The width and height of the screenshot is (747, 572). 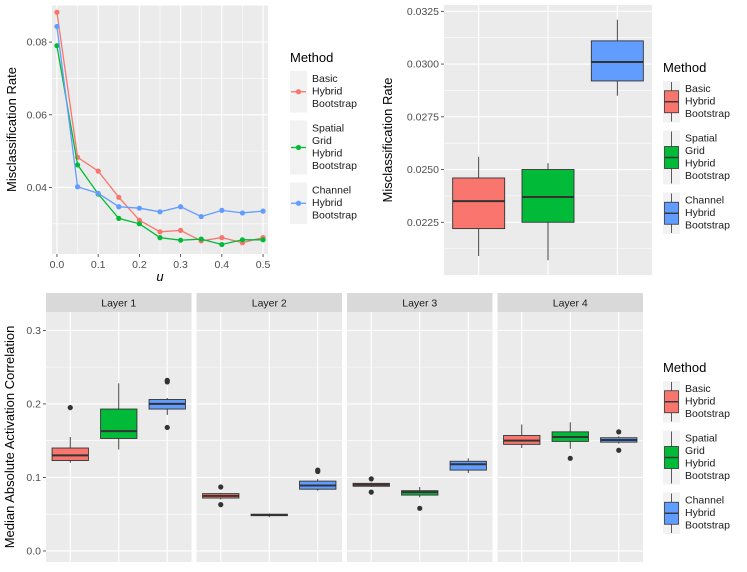 What do you see at coordinates (704, 201) in the screenshot?
I see `legend-box-top-label-channel: Channel` at bounding box center [704, 201].